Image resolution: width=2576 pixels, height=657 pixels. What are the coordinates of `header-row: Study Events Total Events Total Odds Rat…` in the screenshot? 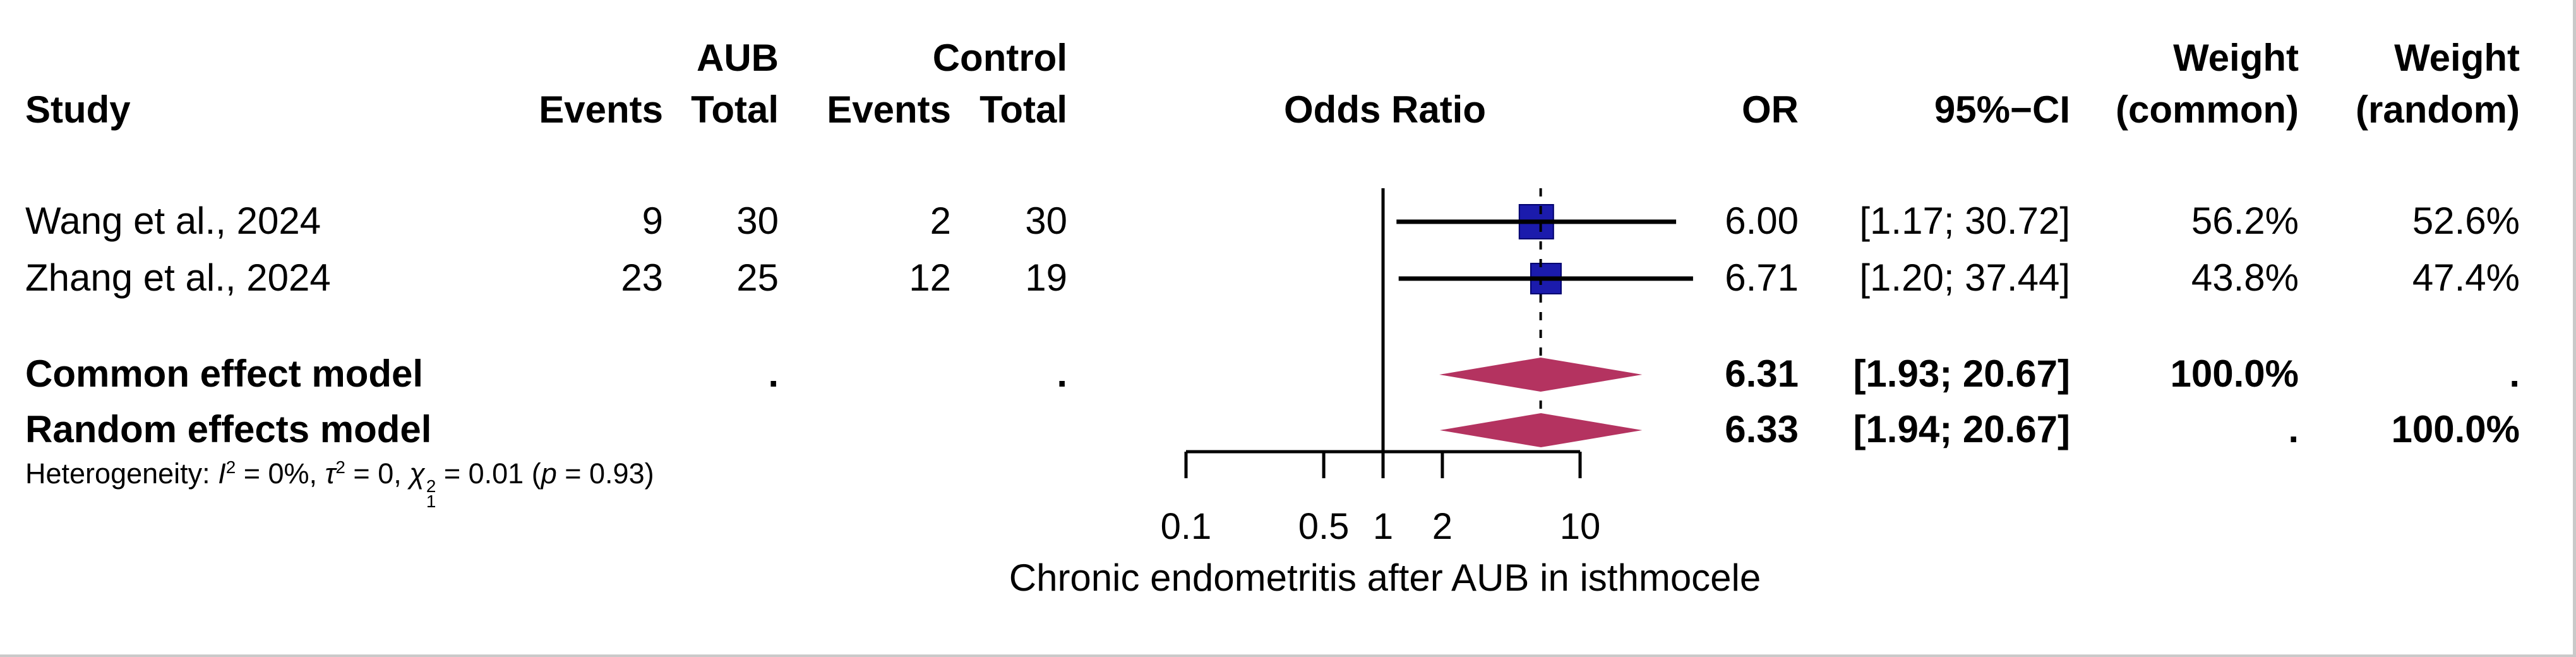 It's located at (1288, 110).